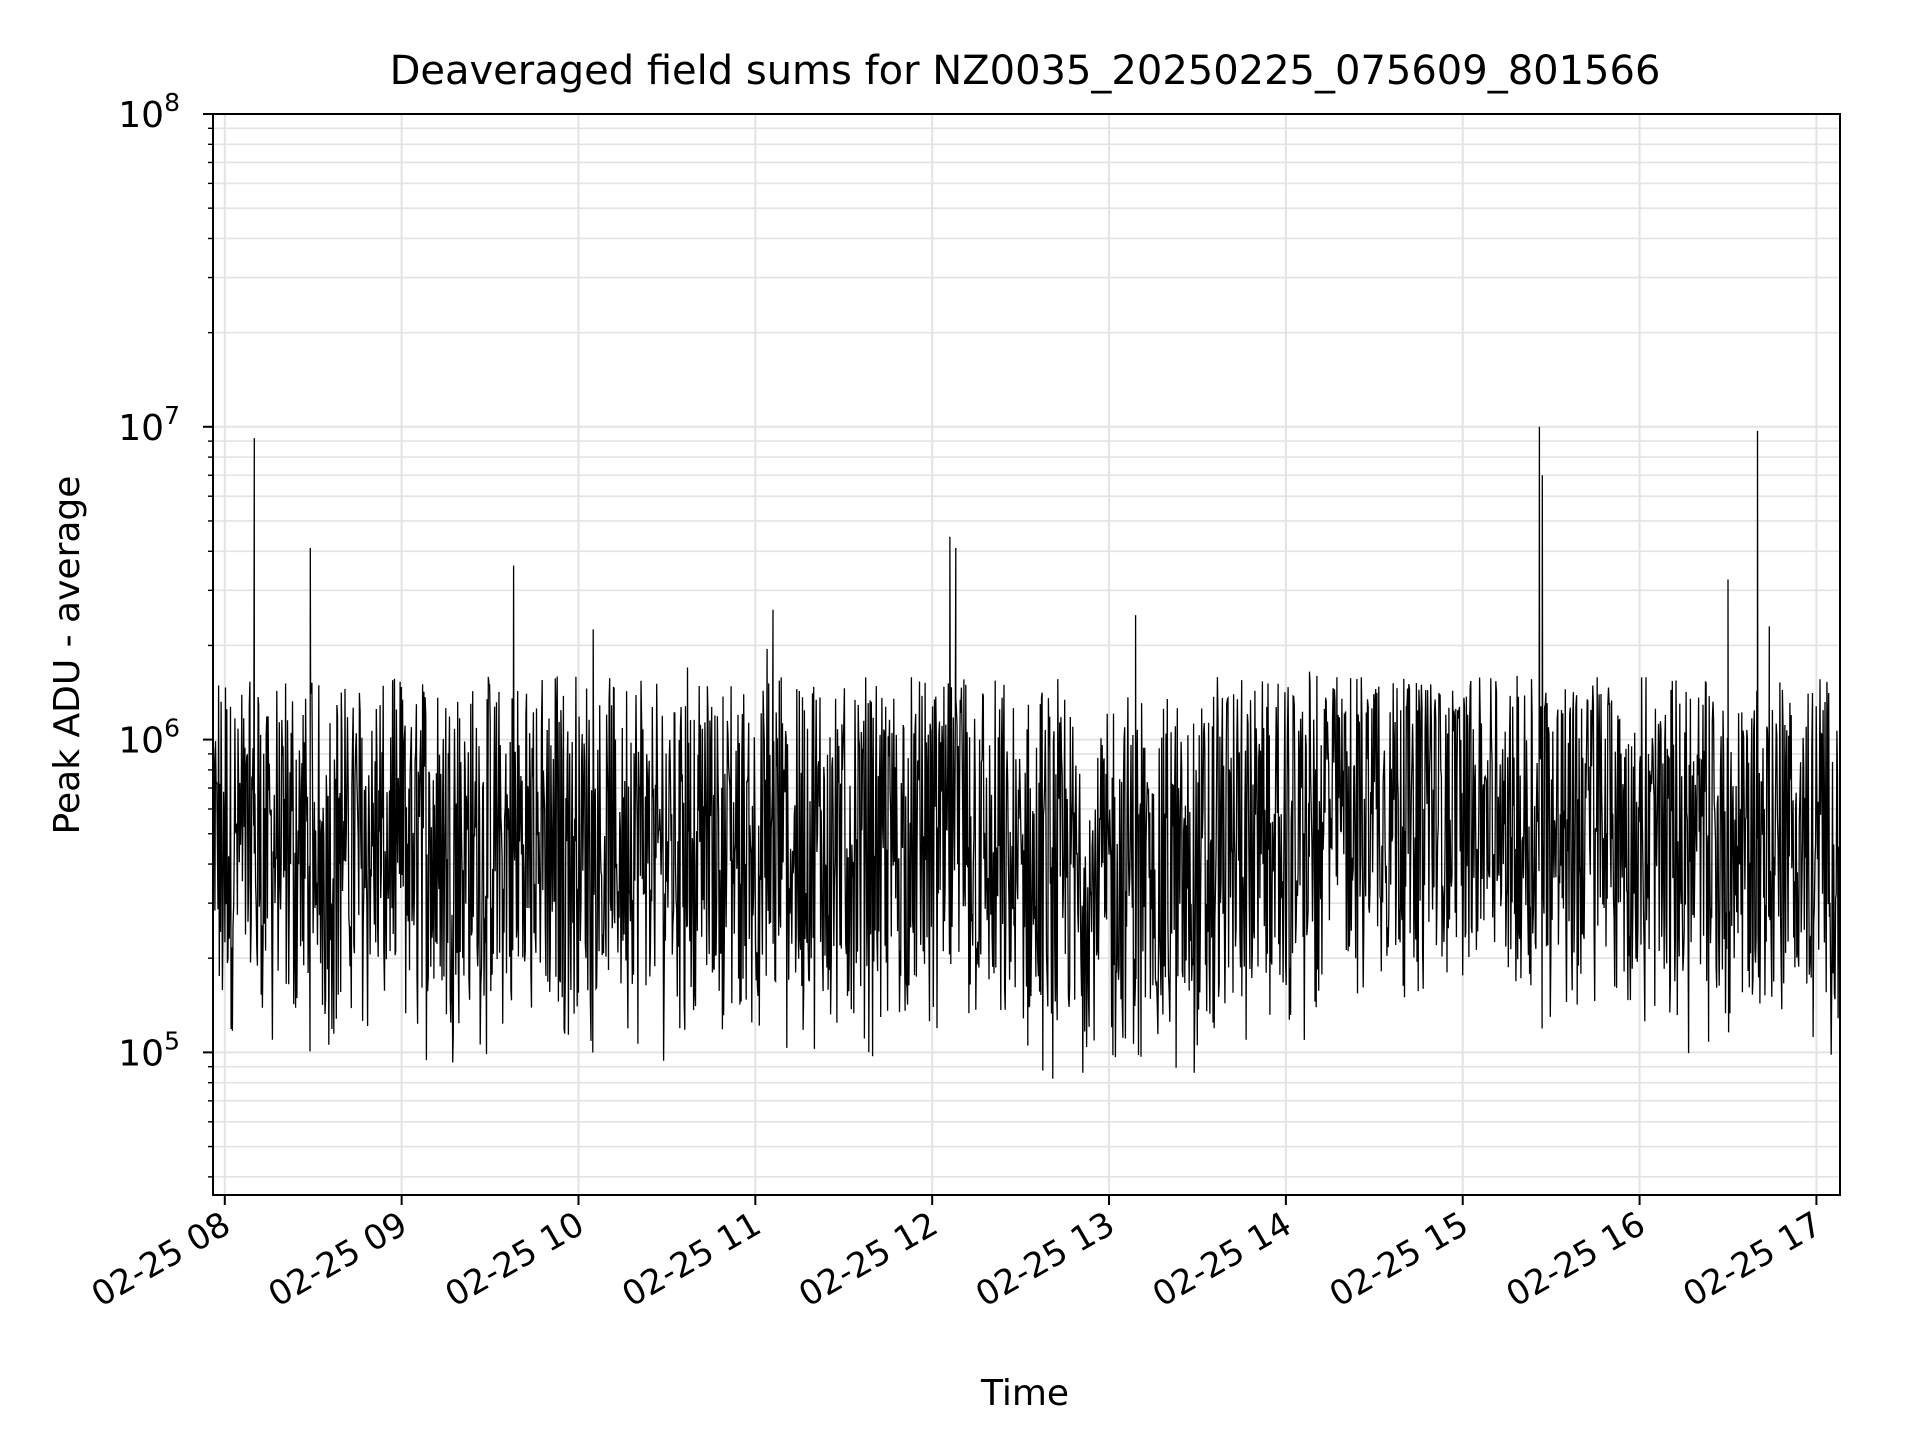 The width and height of the screenshot is (1920, 1440). Describe the element at coordinates (515, 1259) in the screenshot. I see `x-tick-label: 02-25 10` at that location.